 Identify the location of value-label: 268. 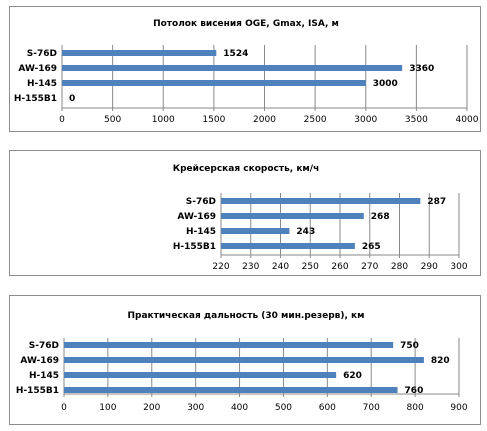
(380, 217).